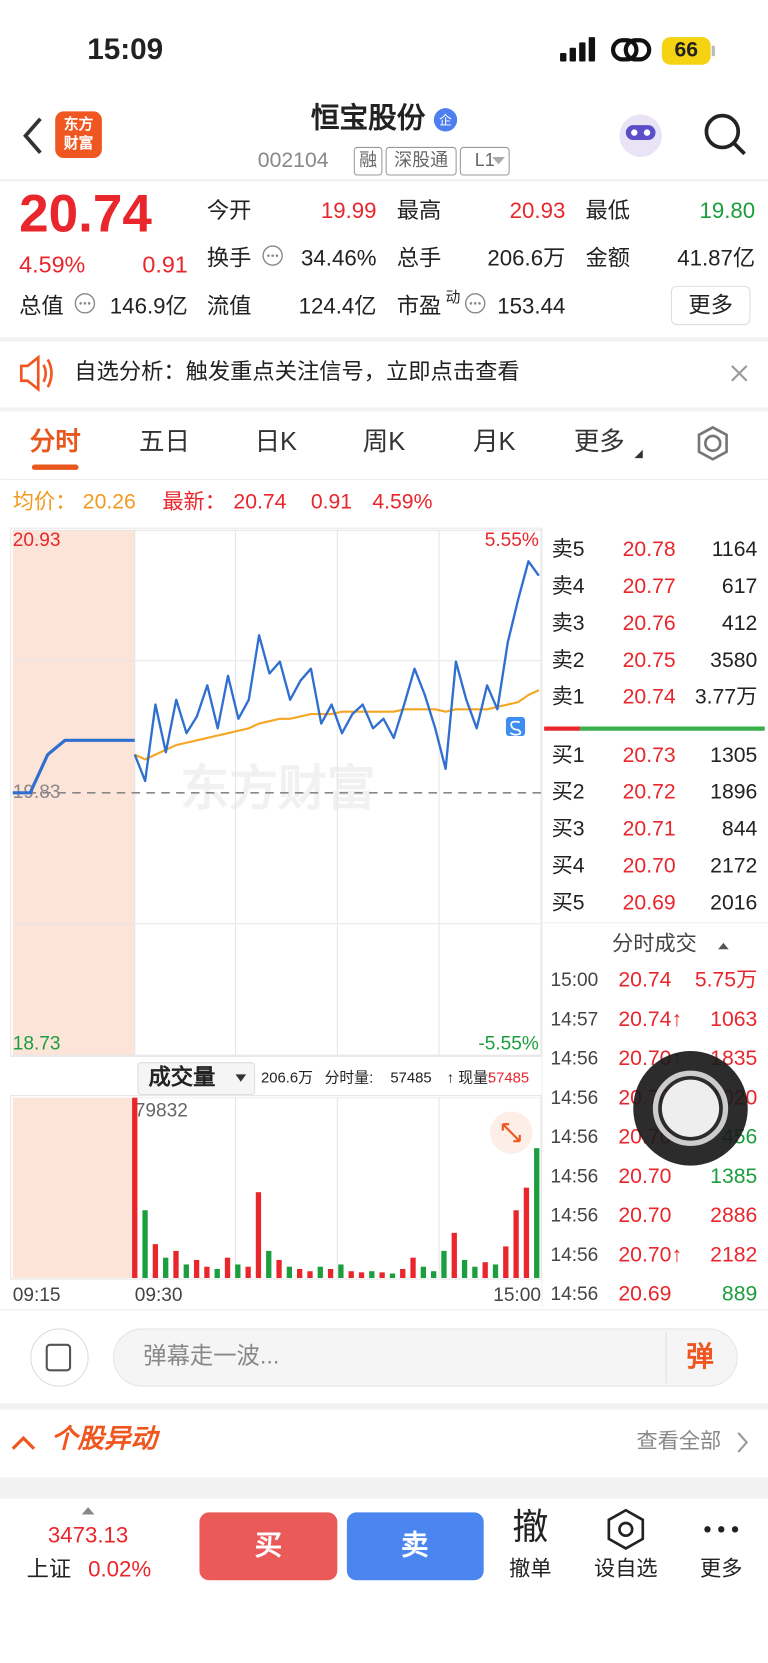  I want to click on tab: 更多, so click(599, 442).